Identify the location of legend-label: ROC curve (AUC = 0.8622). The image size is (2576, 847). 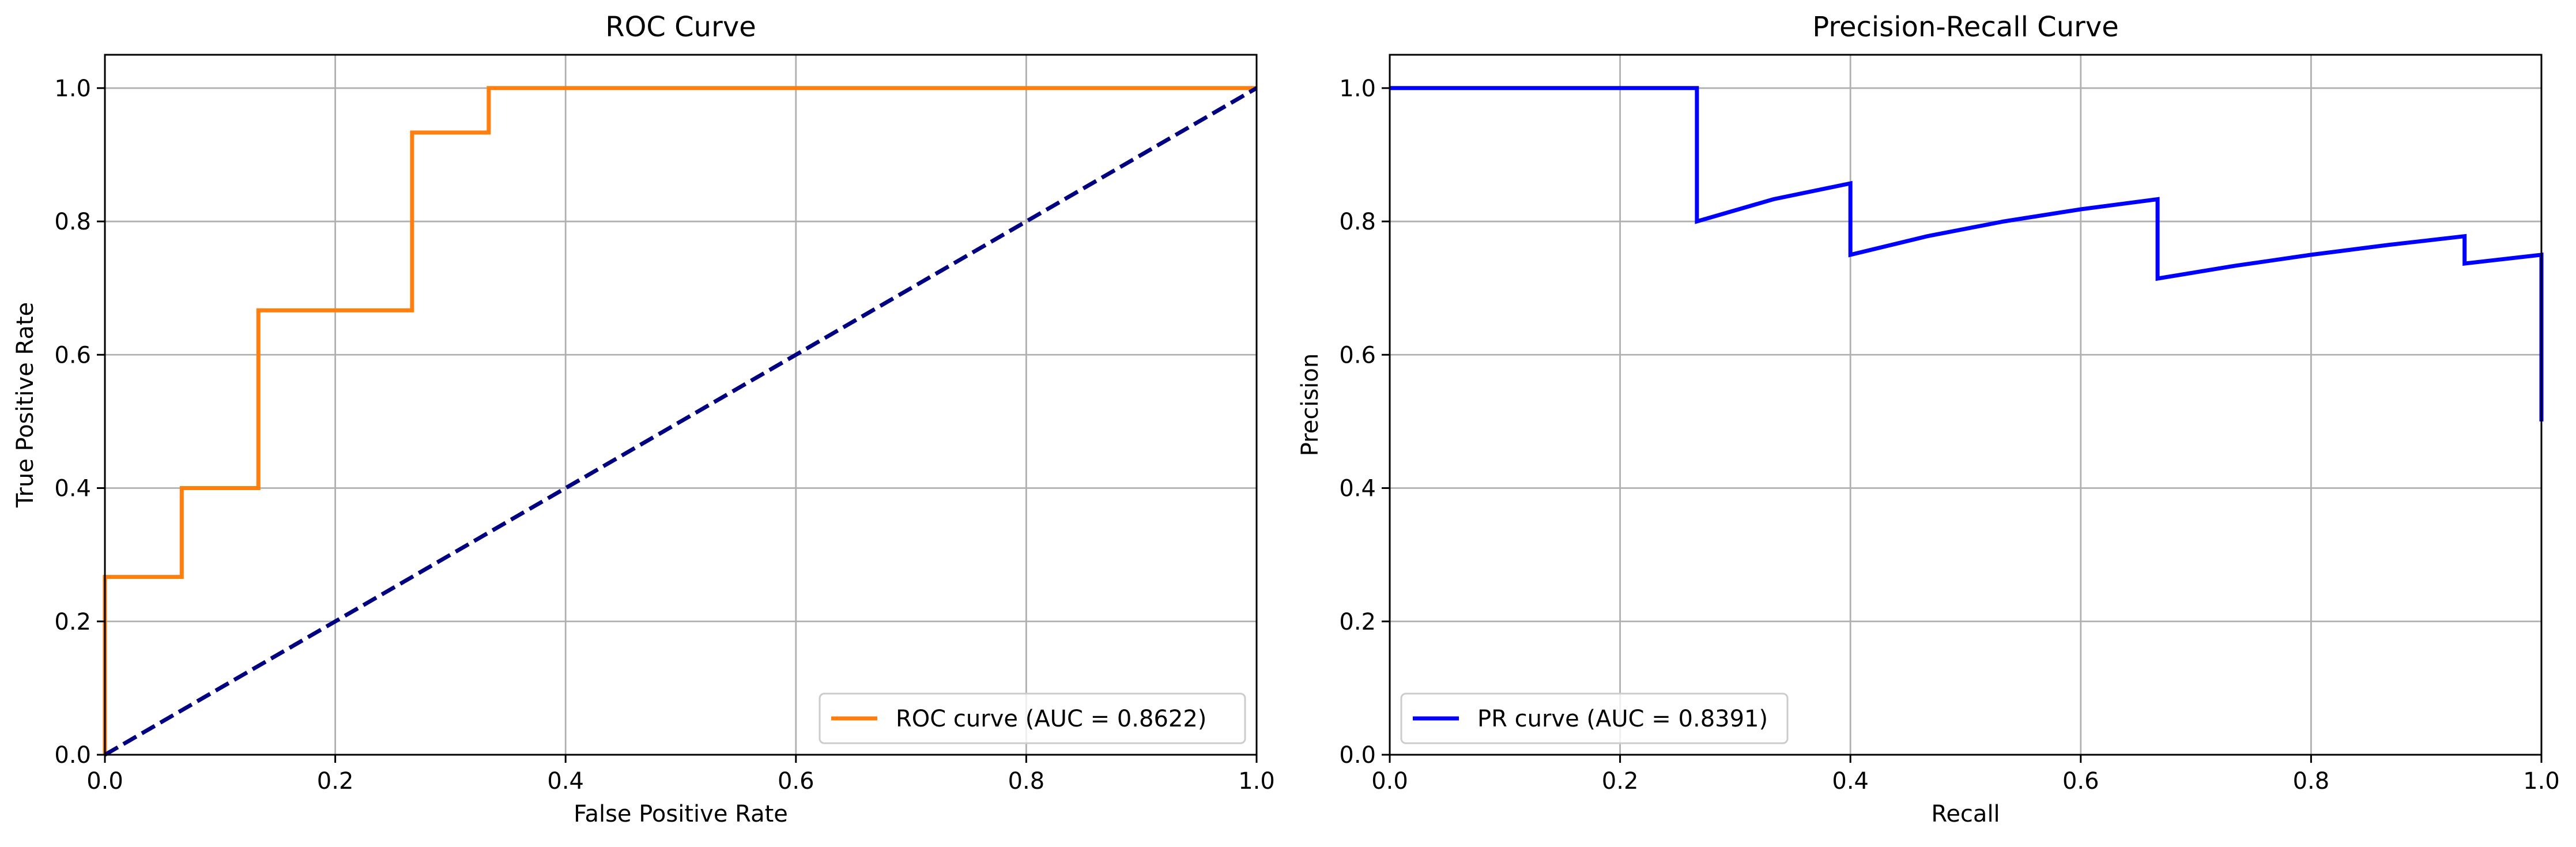
(1051, 719).